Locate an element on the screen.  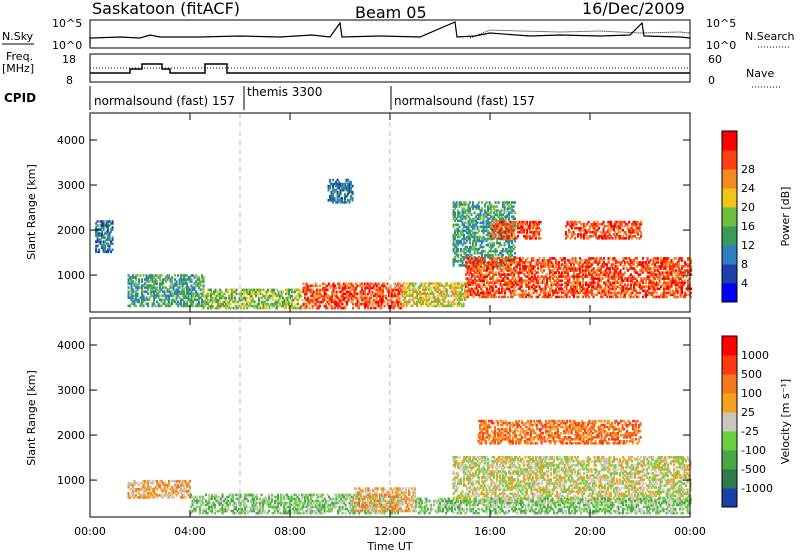
colorbar-segment is located at coordinates (729, 236).